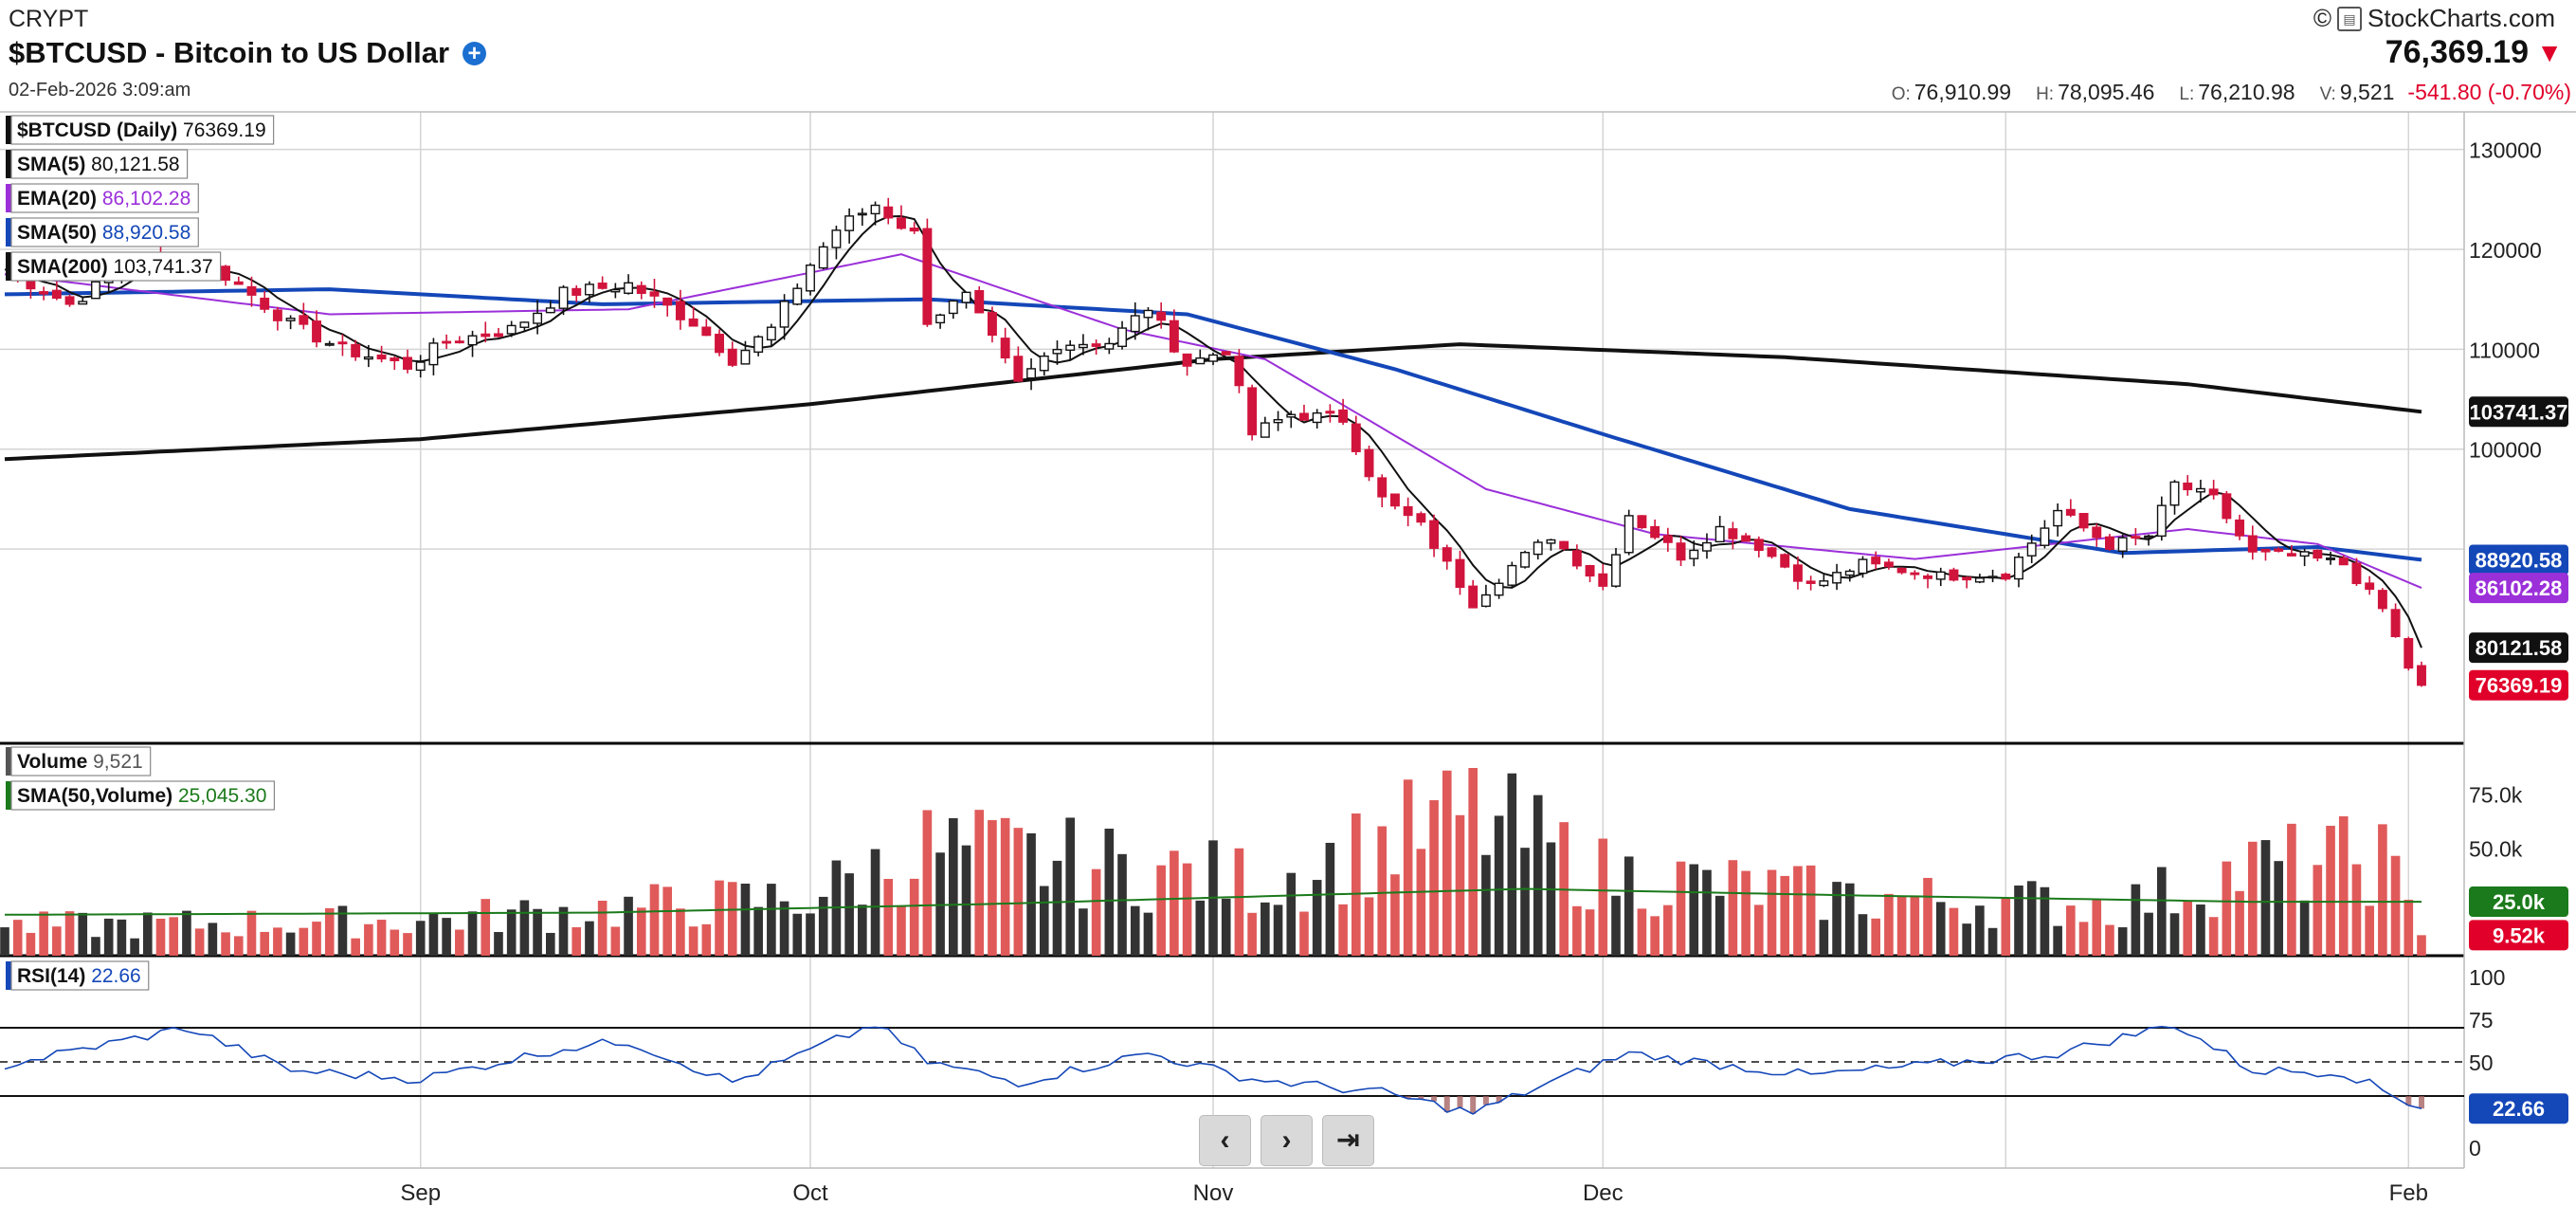 The width and height of the screenshot is (2576, 1206). Describe the element at coordinates (1348, 1140) in the screenshot. I see `scroll-to-end-button: ⇥` at that location.